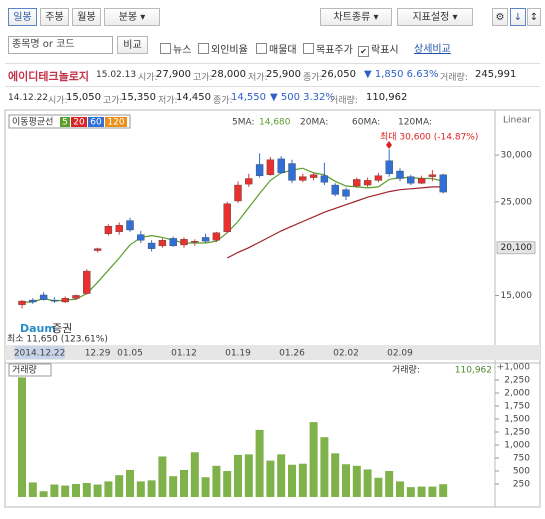  I want to click on logo: Daum, so click(38, 328).